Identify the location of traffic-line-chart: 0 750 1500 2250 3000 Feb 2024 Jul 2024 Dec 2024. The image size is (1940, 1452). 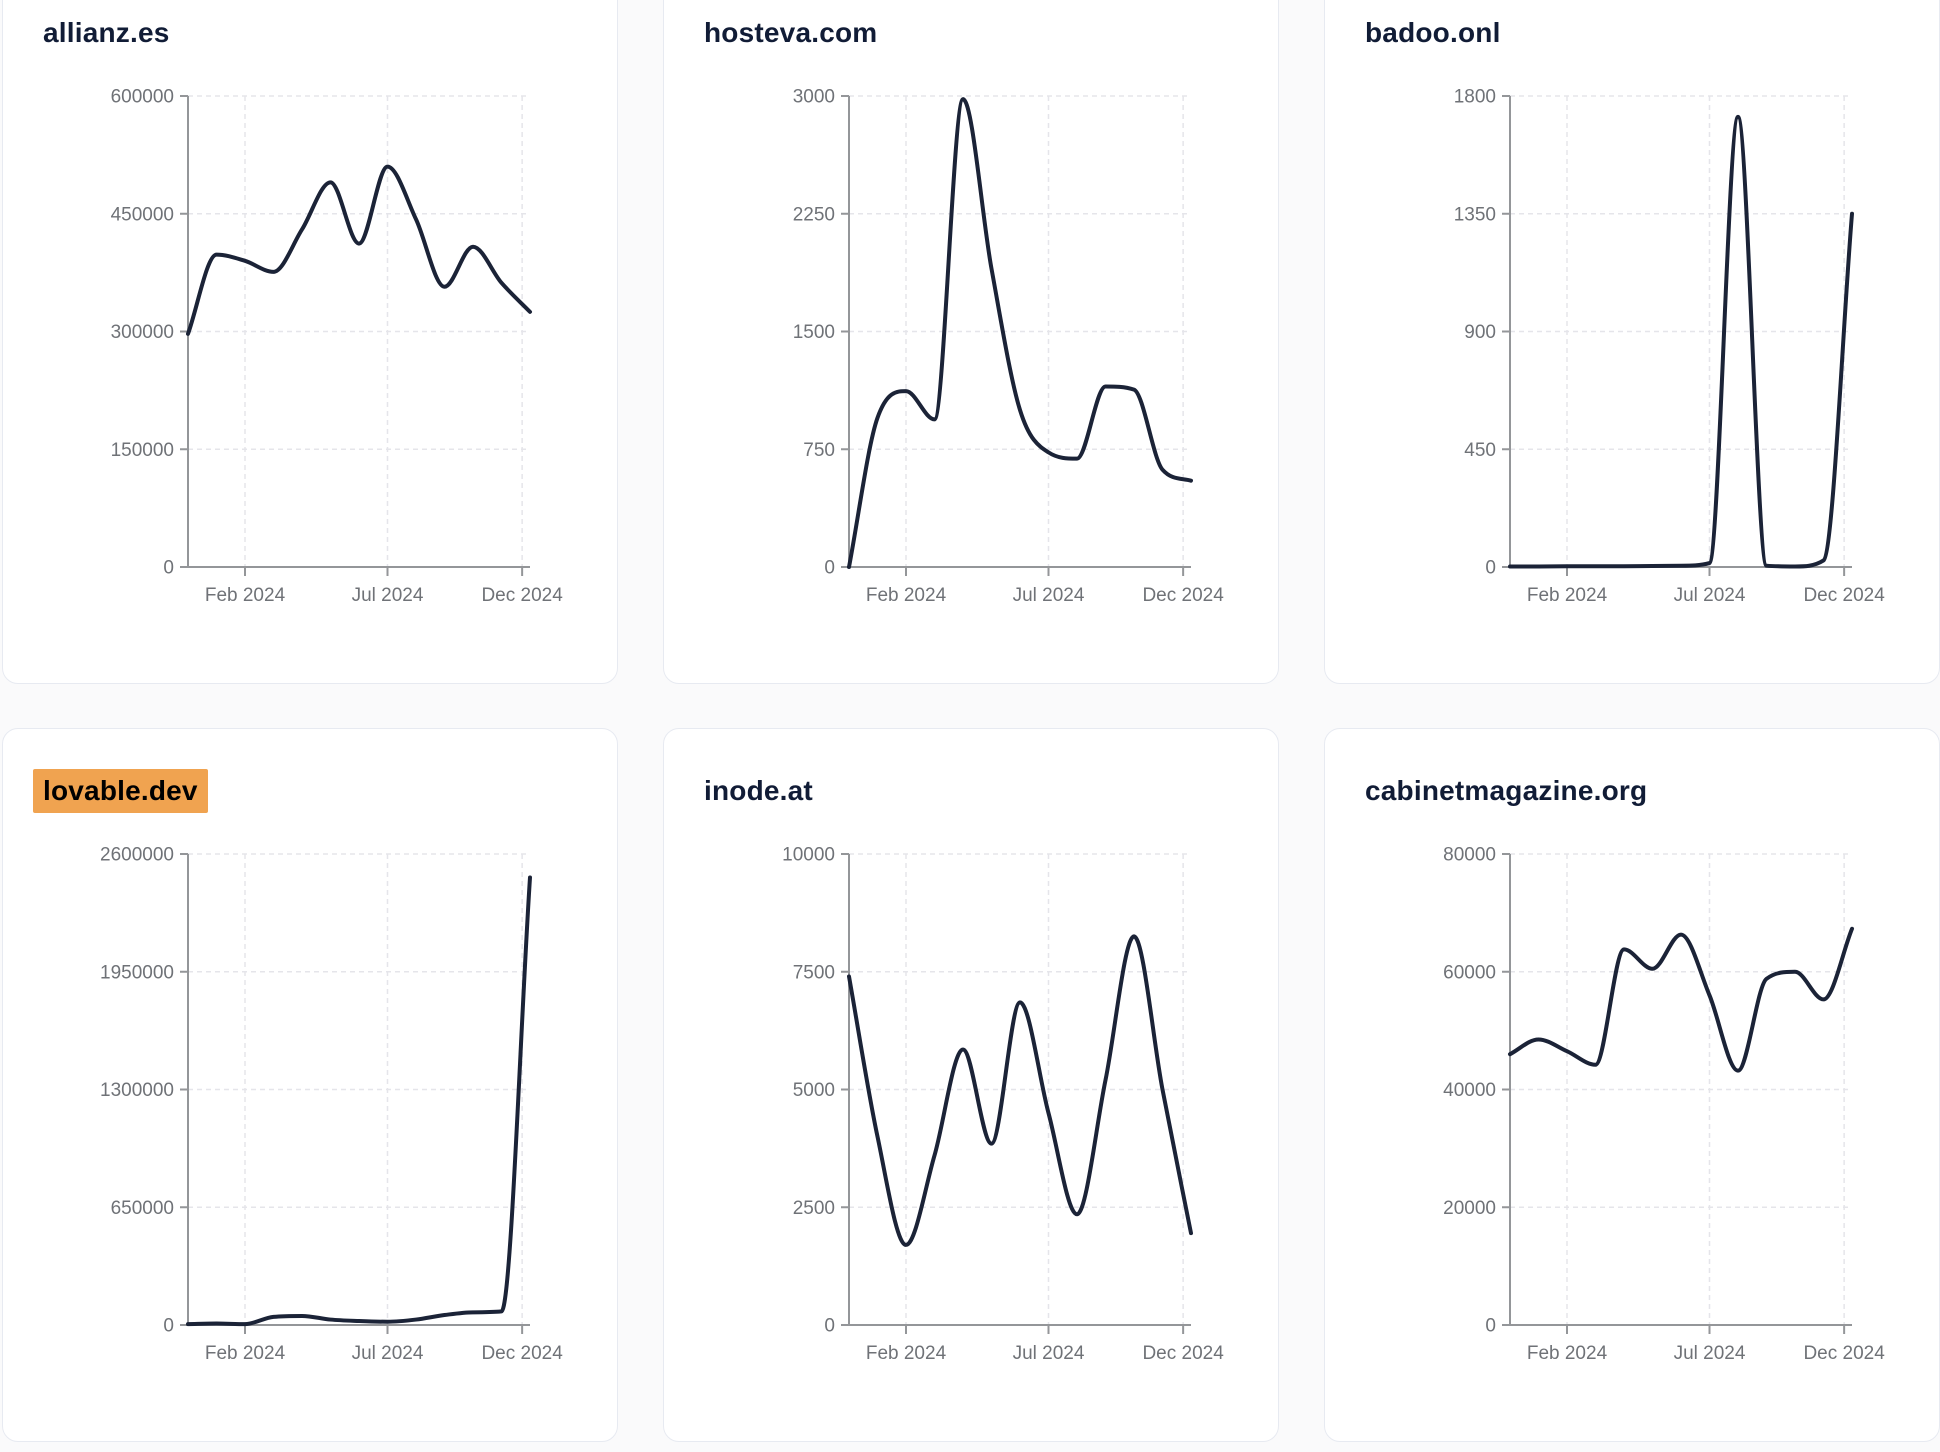
(971, 349).